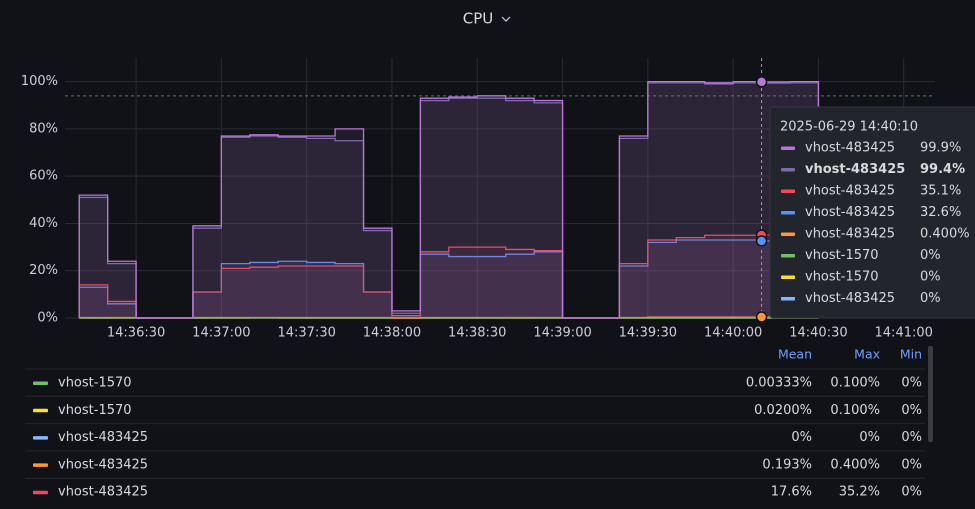  I want to click on legend-cell: 0.00333%, so click(779, 383).